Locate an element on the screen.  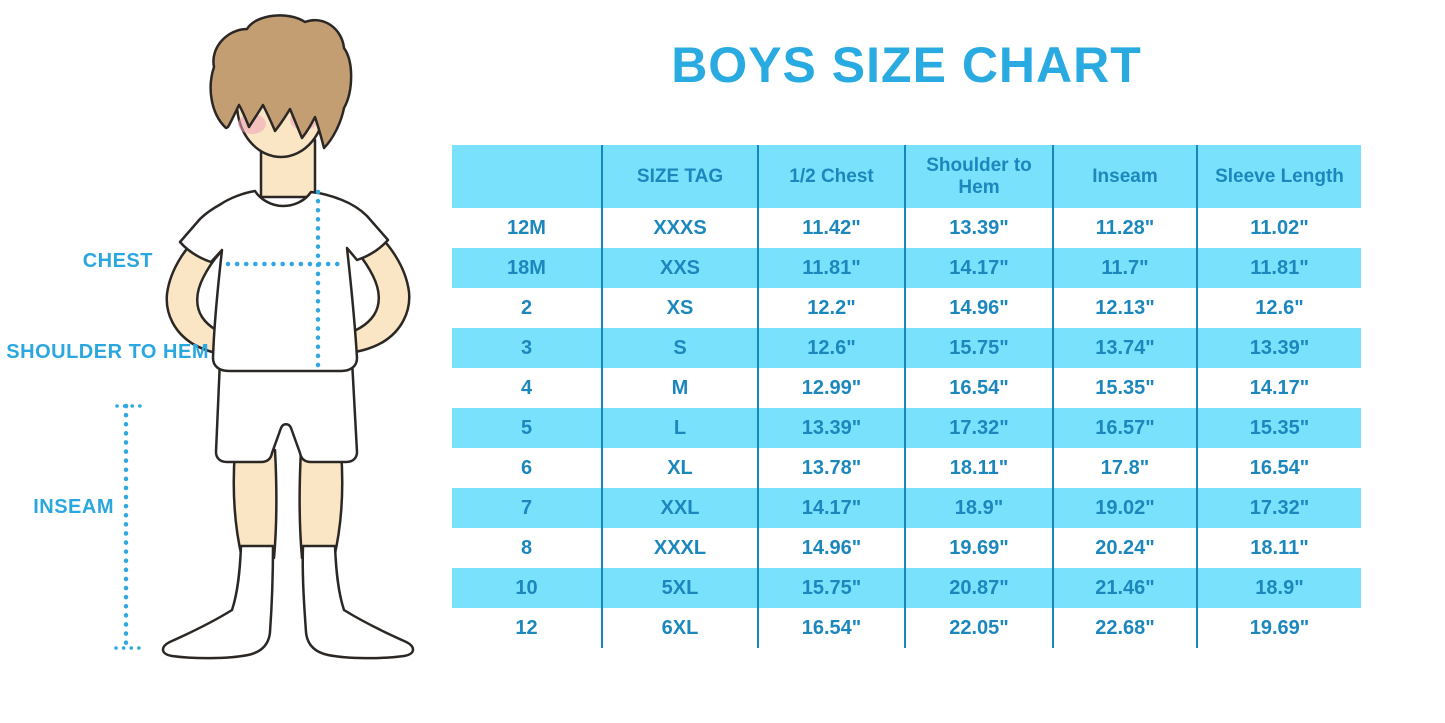
boy-right-sock is located at coordinates (358, 602).